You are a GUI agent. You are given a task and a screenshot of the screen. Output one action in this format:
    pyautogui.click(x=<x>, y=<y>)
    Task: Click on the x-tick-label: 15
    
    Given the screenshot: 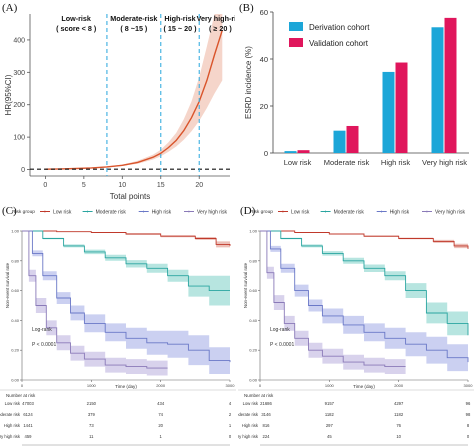 What is the action you would take?
    pyautogui.click(x=161, y=185)
    